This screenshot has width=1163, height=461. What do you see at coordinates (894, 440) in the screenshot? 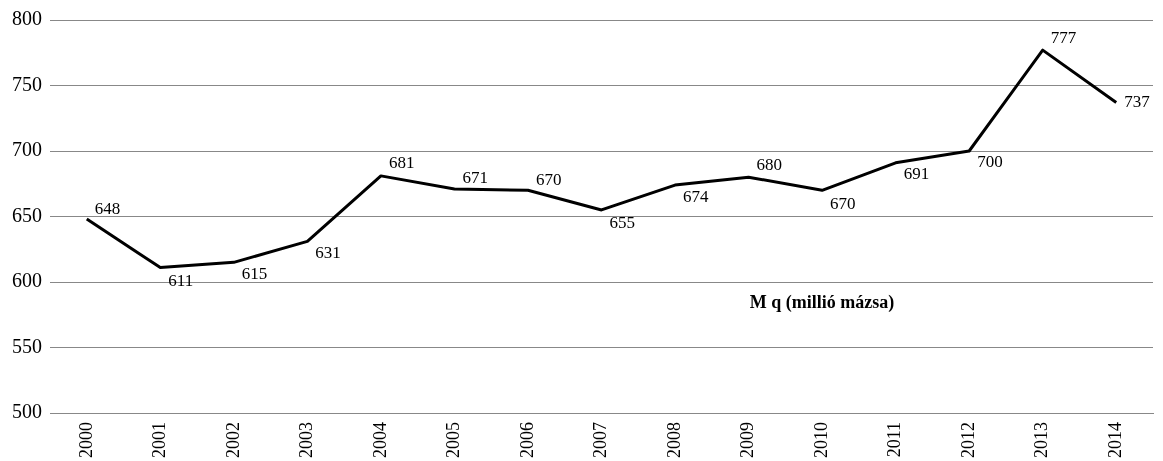
I see `x-tick-label: 2011` at bounding box center [894, 440].